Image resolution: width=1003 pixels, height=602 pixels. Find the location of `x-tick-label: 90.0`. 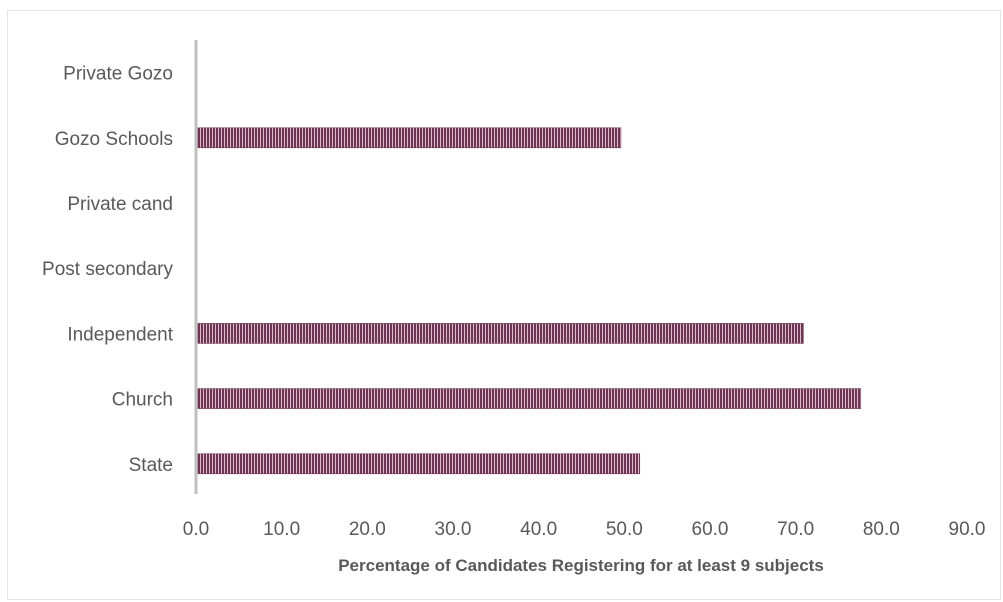

x-tick-label: 90.0 is located at coordinates (967, 529).